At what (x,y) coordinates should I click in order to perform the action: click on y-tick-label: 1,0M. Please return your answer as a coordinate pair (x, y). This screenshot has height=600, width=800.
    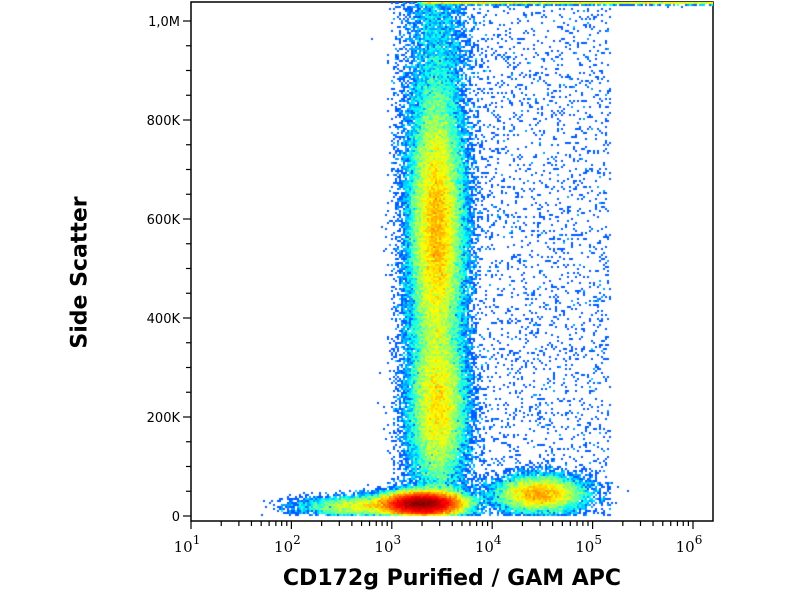
    Looking at the image, I should click on (164, 22).